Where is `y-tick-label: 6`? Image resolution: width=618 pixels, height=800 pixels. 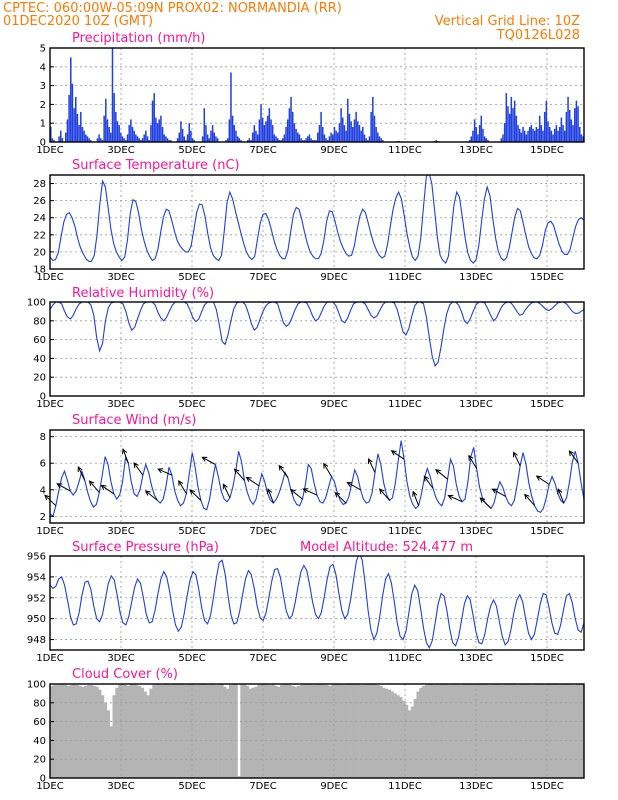 y-tick-label: 6 is located at coordinates (43, 464).